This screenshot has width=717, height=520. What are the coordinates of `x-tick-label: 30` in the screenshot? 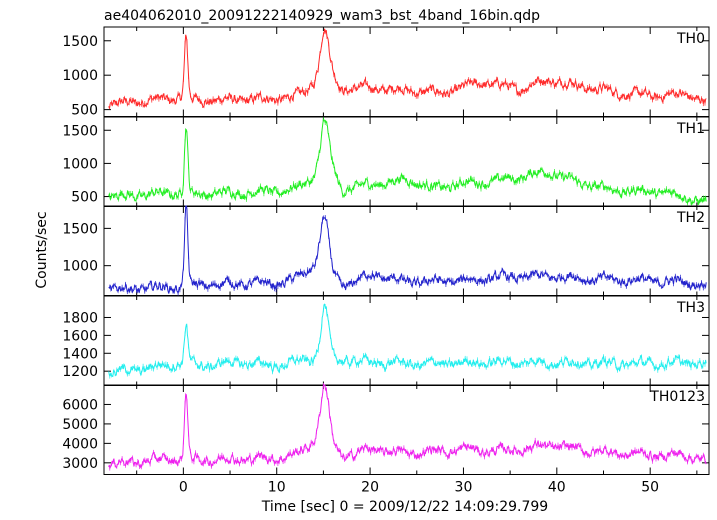 It's located at (464, 488).